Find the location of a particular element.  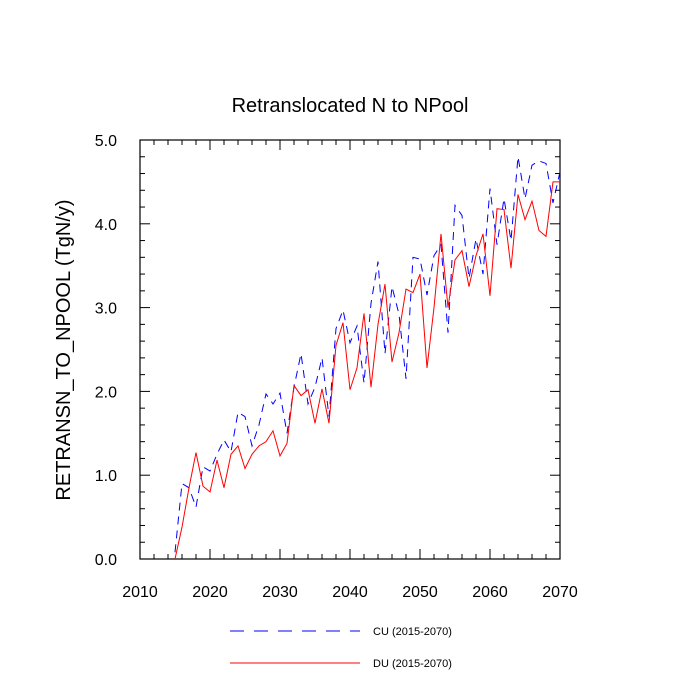

y-tick-label: 0.0 is located at coordinates (106, 560).